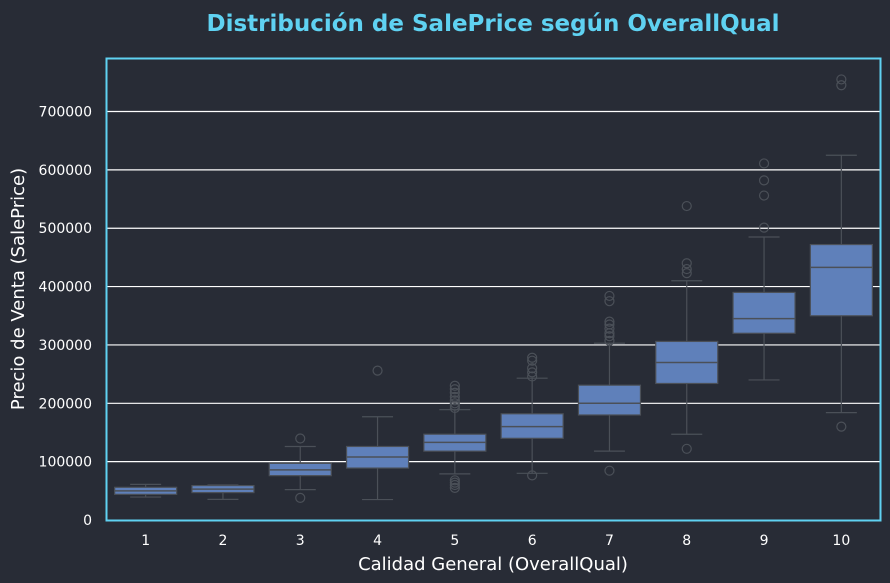  What do you see at coordinates (454, 541) in the screenshot?
I see `x-tick-label: 5` at bounding box center [454, 541].